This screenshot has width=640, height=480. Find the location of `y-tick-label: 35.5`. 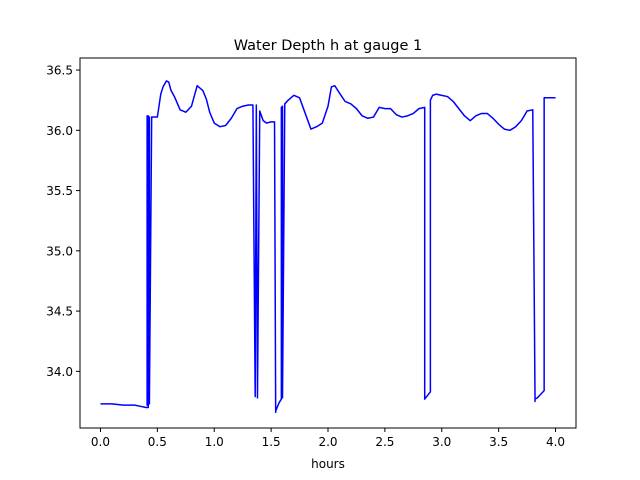

y-tick-label: 35.5 is located at coordinates (59, 191).